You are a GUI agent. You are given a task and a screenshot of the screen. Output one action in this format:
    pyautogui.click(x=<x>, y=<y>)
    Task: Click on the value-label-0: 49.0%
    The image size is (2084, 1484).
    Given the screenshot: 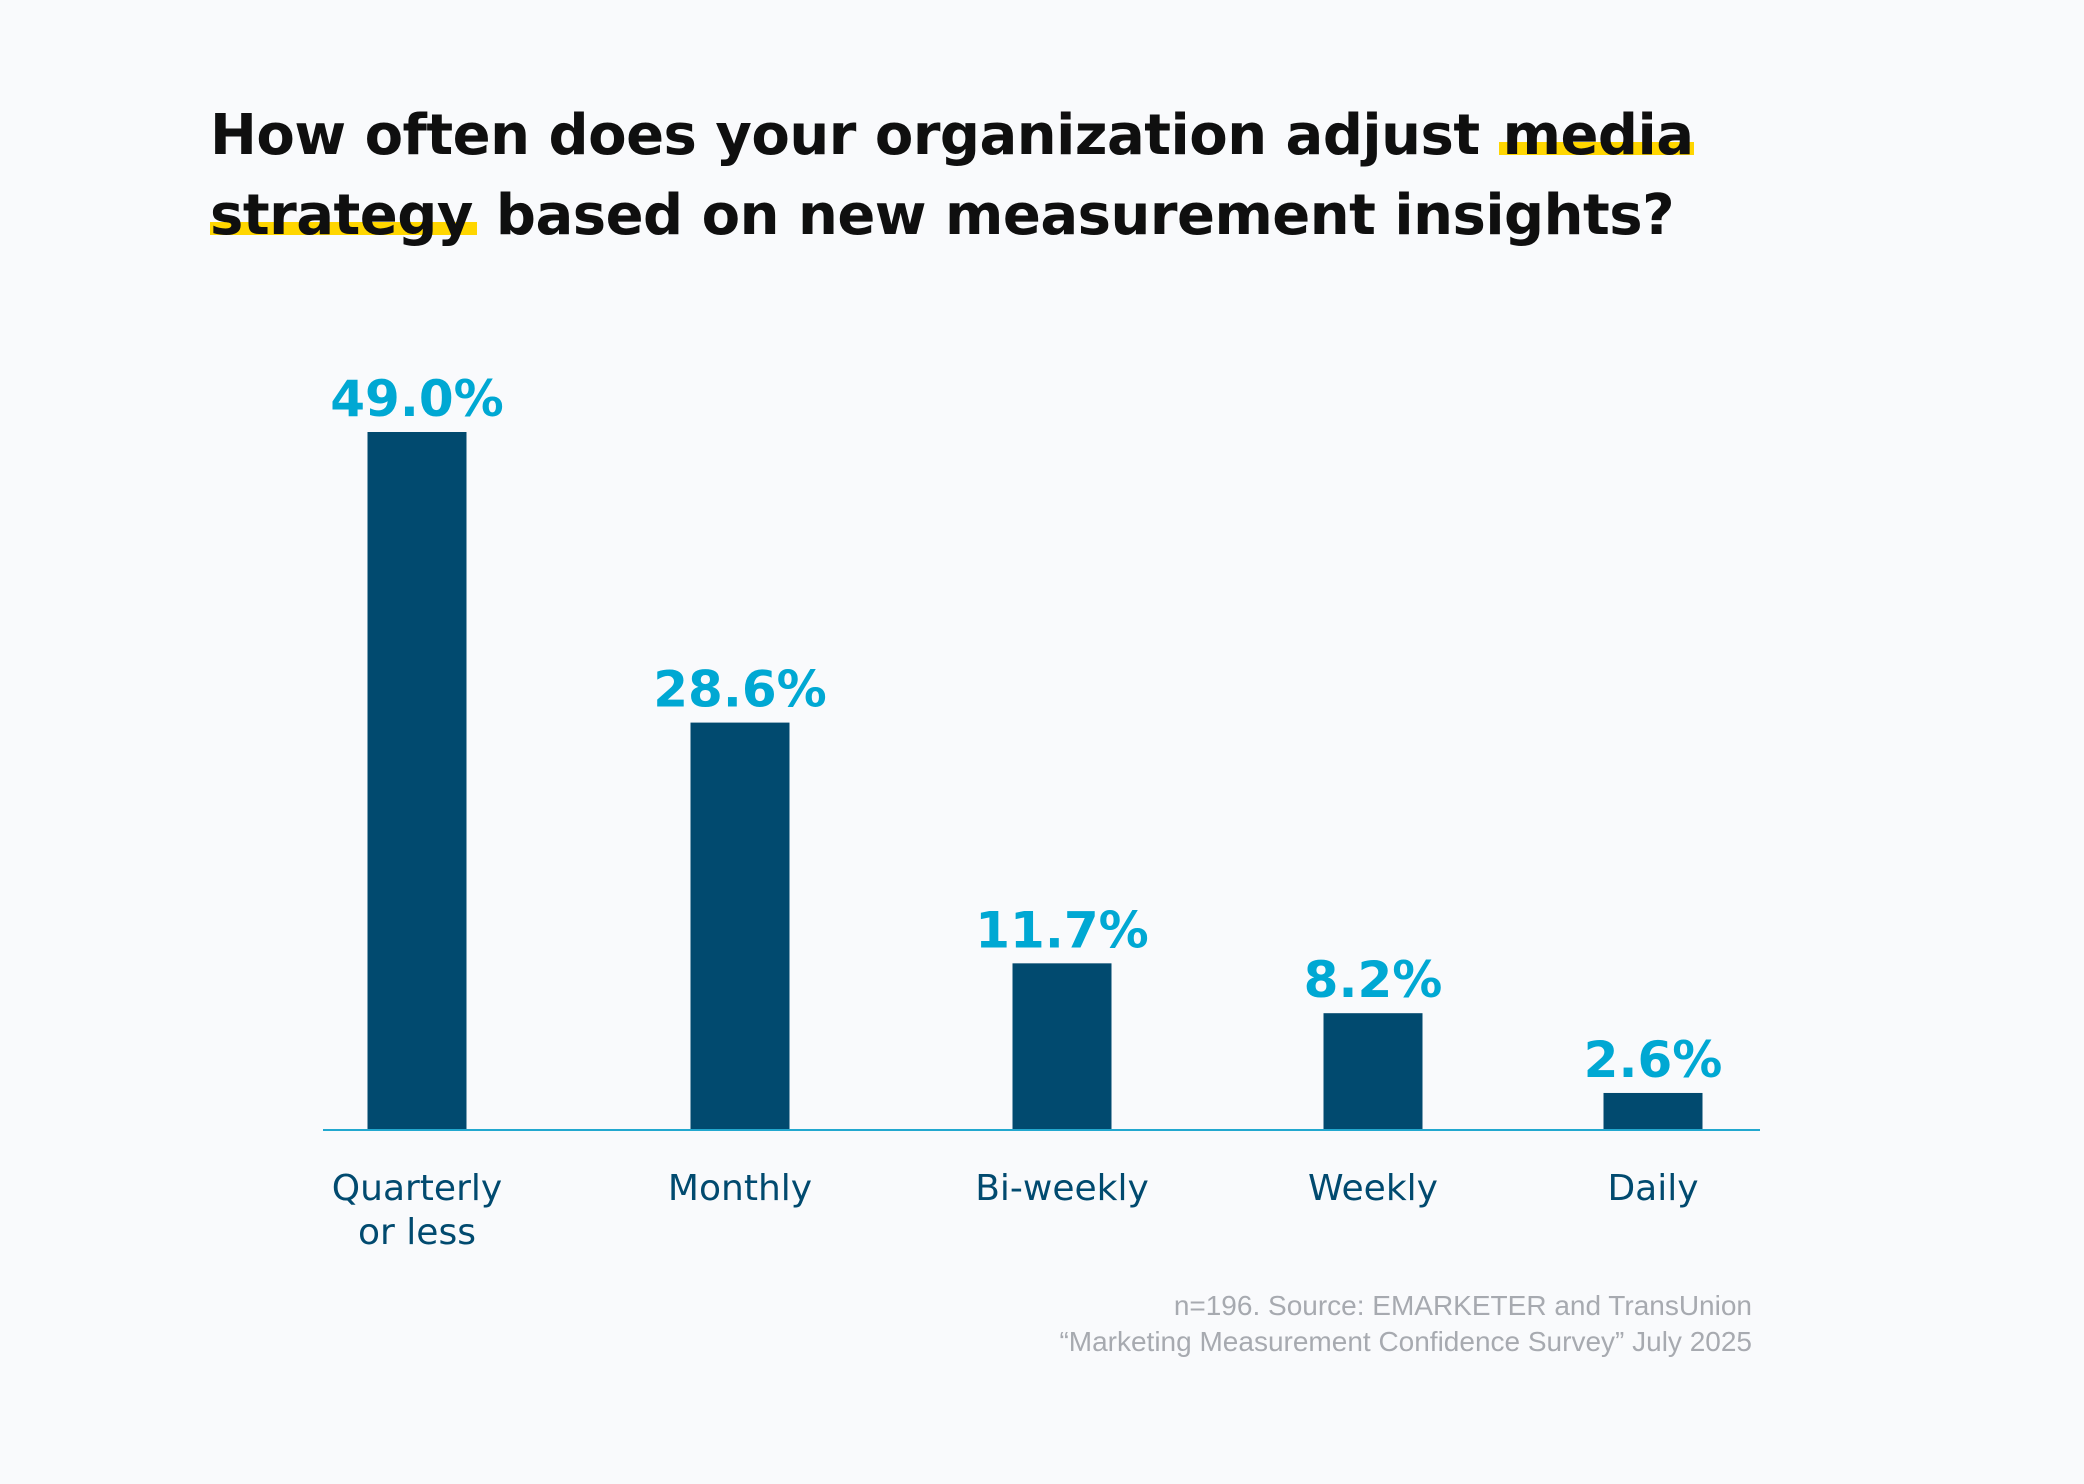 What is the action you would take?
    pyautogui.click(x=416, y=399)
    